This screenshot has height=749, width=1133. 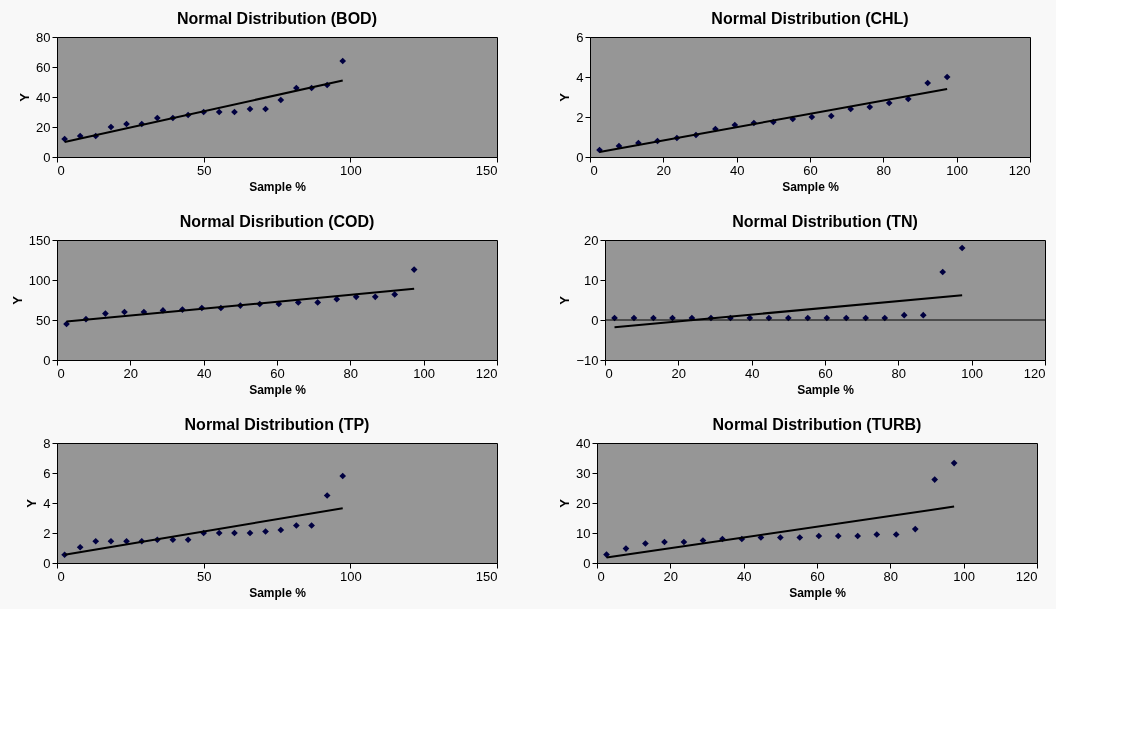 I want to click on y-tick-label: 8, so click(x=47, y=443).